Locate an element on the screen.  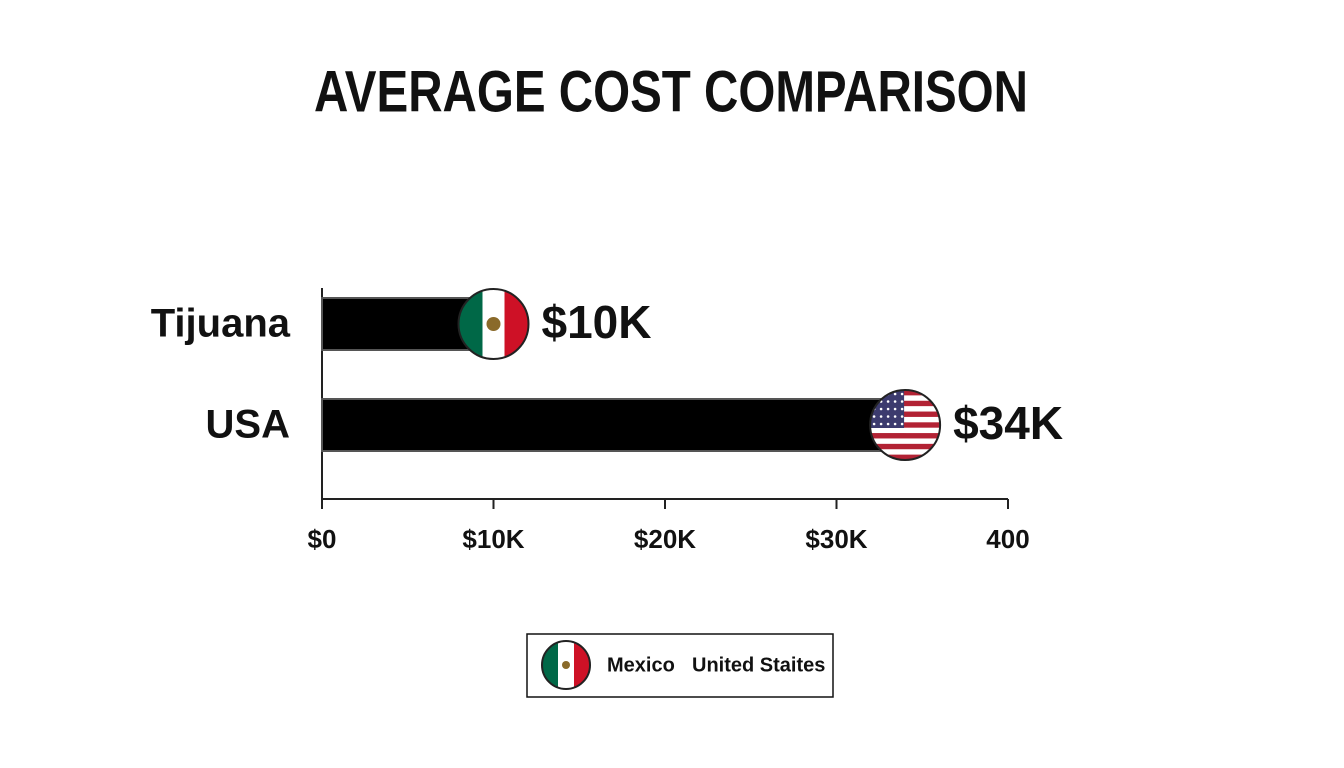
flag-usa is located at coordinates (905, 425).